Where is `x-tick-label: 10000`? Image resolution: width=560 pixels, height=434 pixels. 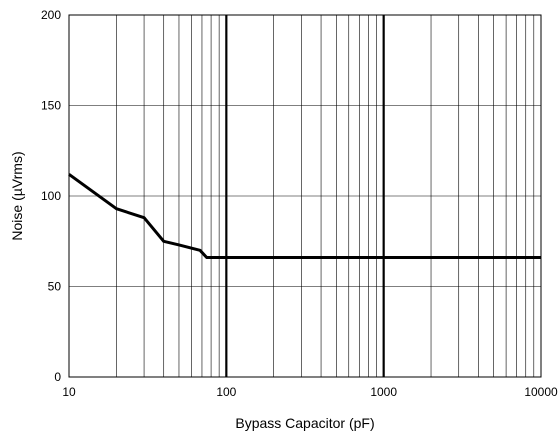 x-tick-label: 10000 is located at coordinates (541, 392).